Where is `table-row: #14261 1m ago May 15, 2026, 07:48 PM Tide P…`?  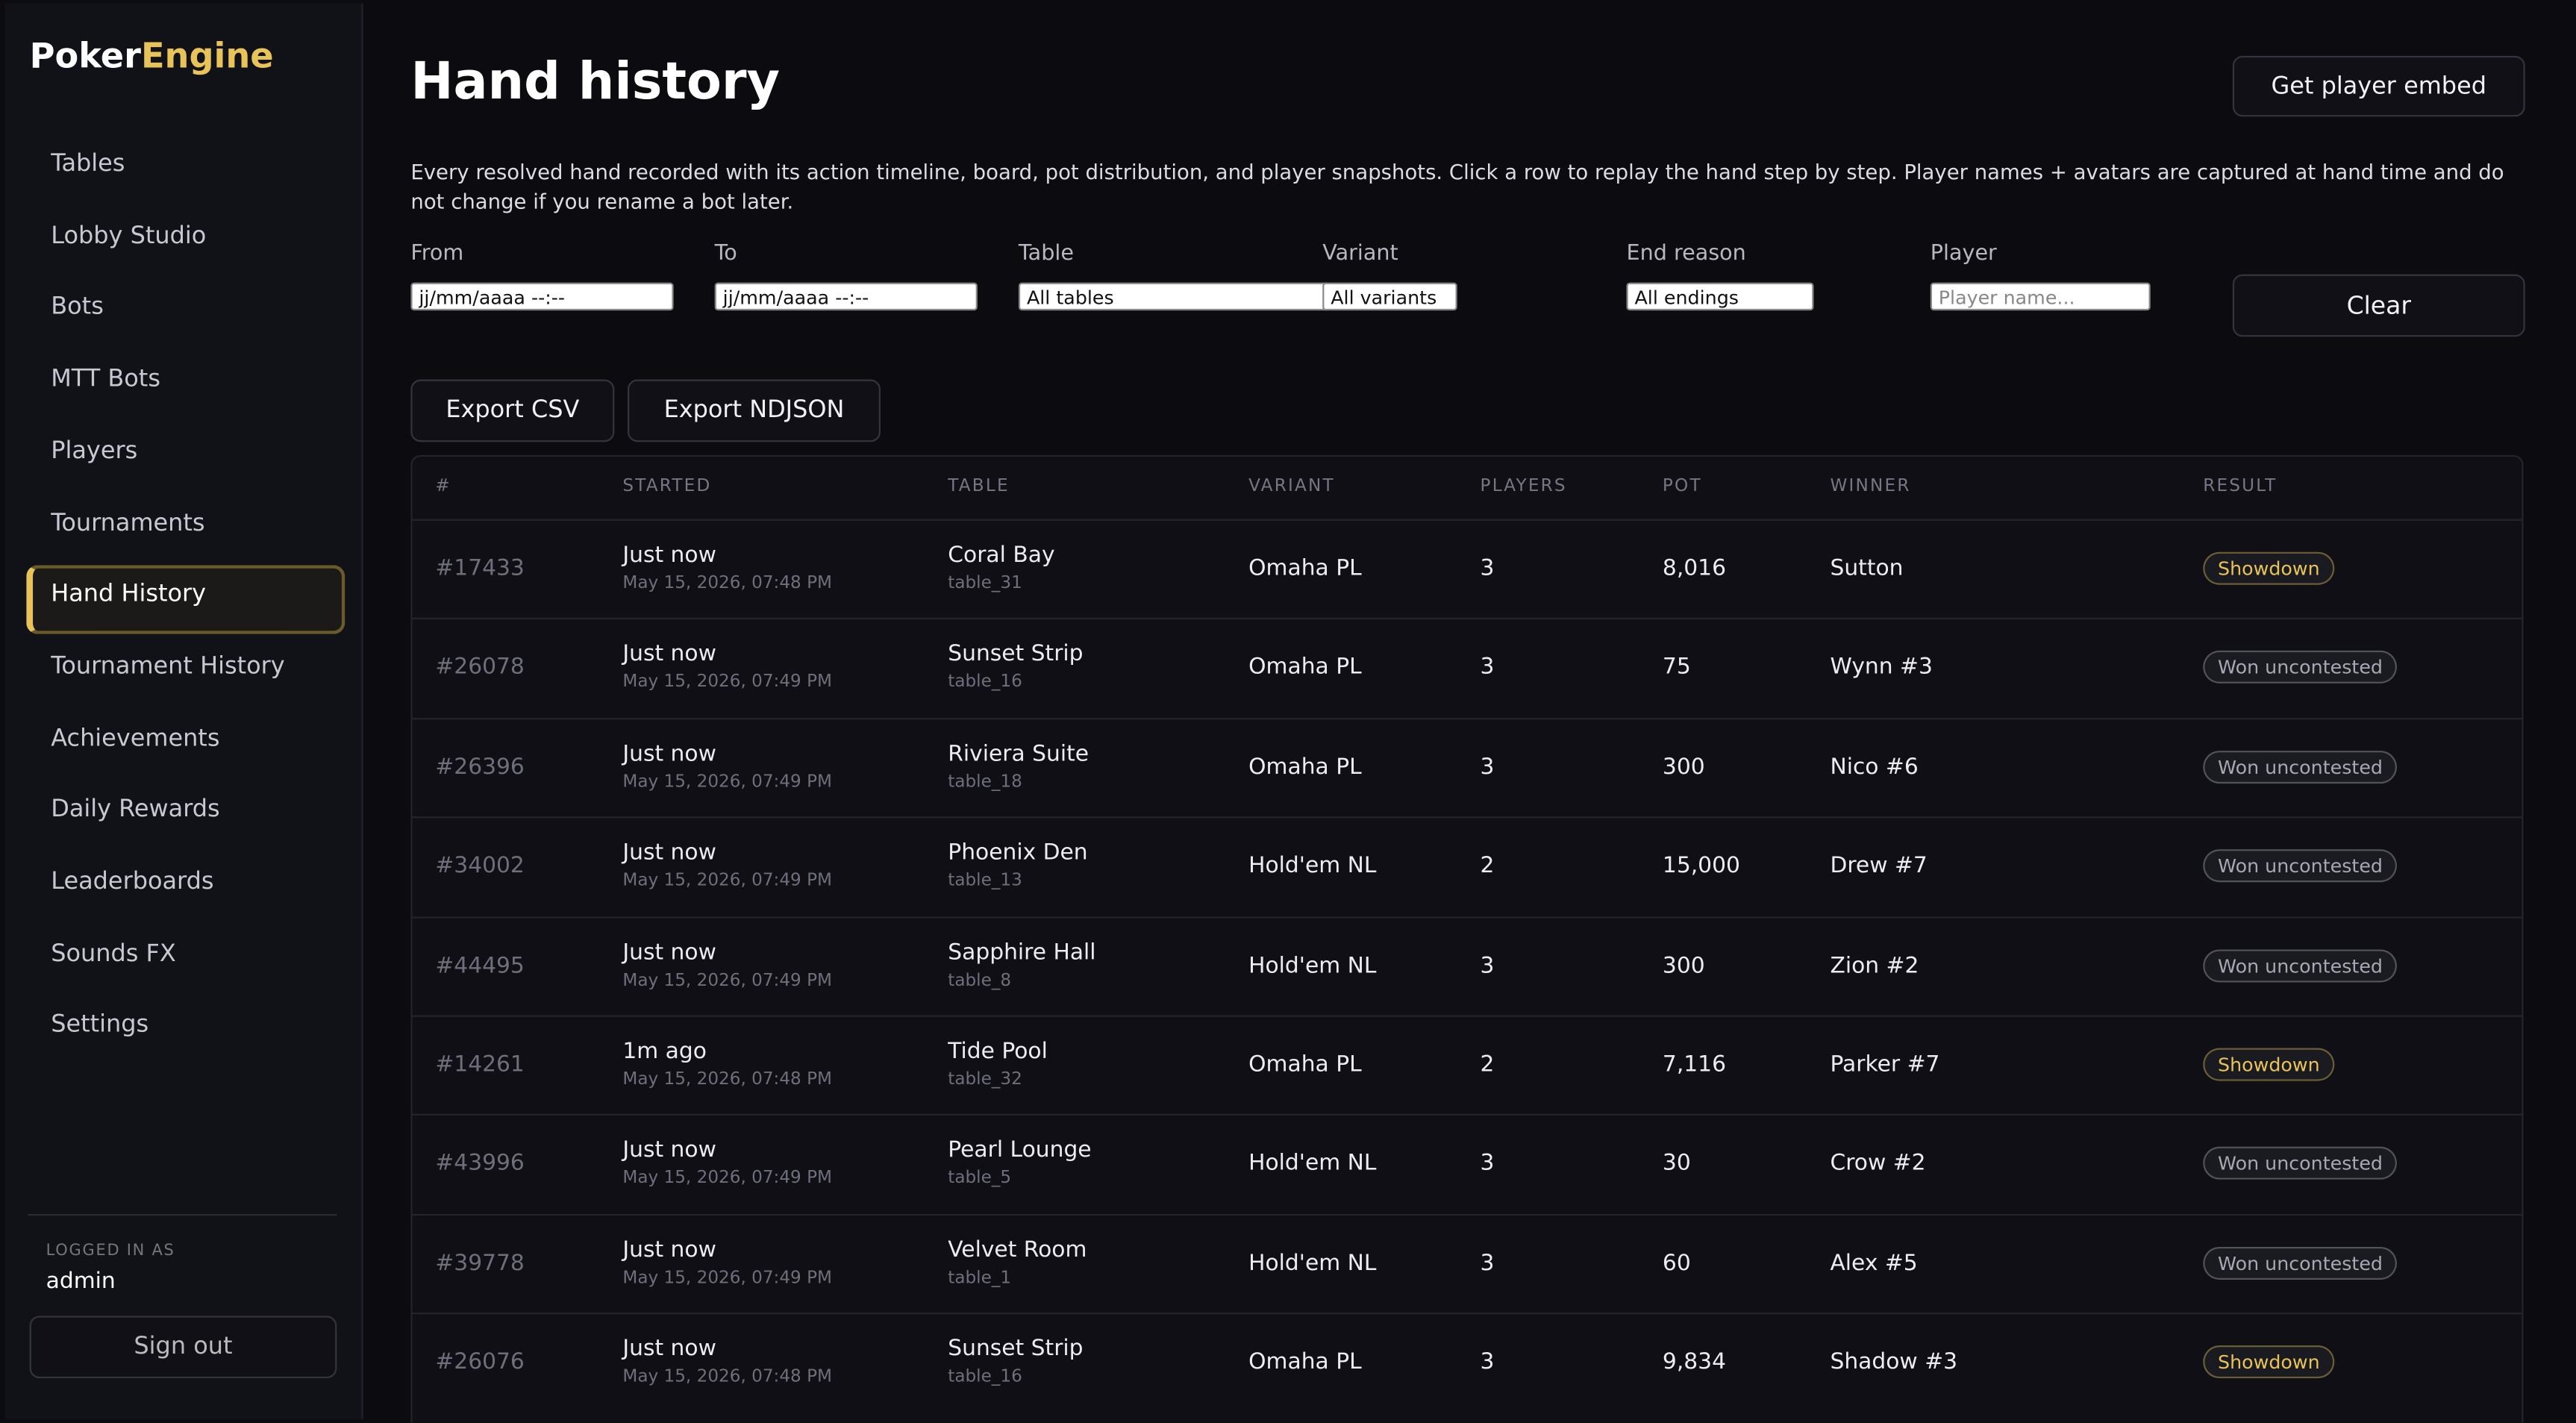 table-row: #14261 1m ago May 15, 2026, 07:48 PM Tide P… is located at coordinates (1467, 1064).